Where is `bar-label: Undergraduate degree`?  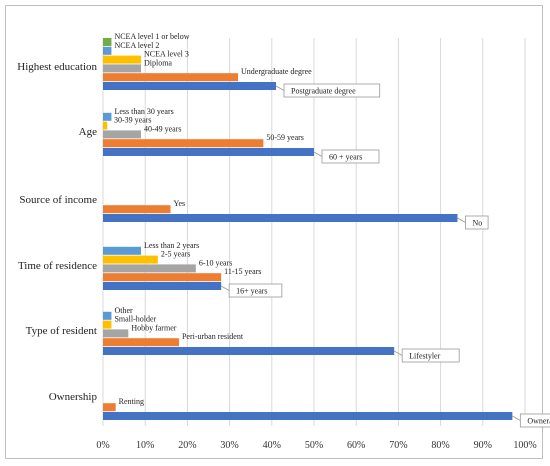 bar-label: Undergraduate degree is located at coordinates (276, 71).